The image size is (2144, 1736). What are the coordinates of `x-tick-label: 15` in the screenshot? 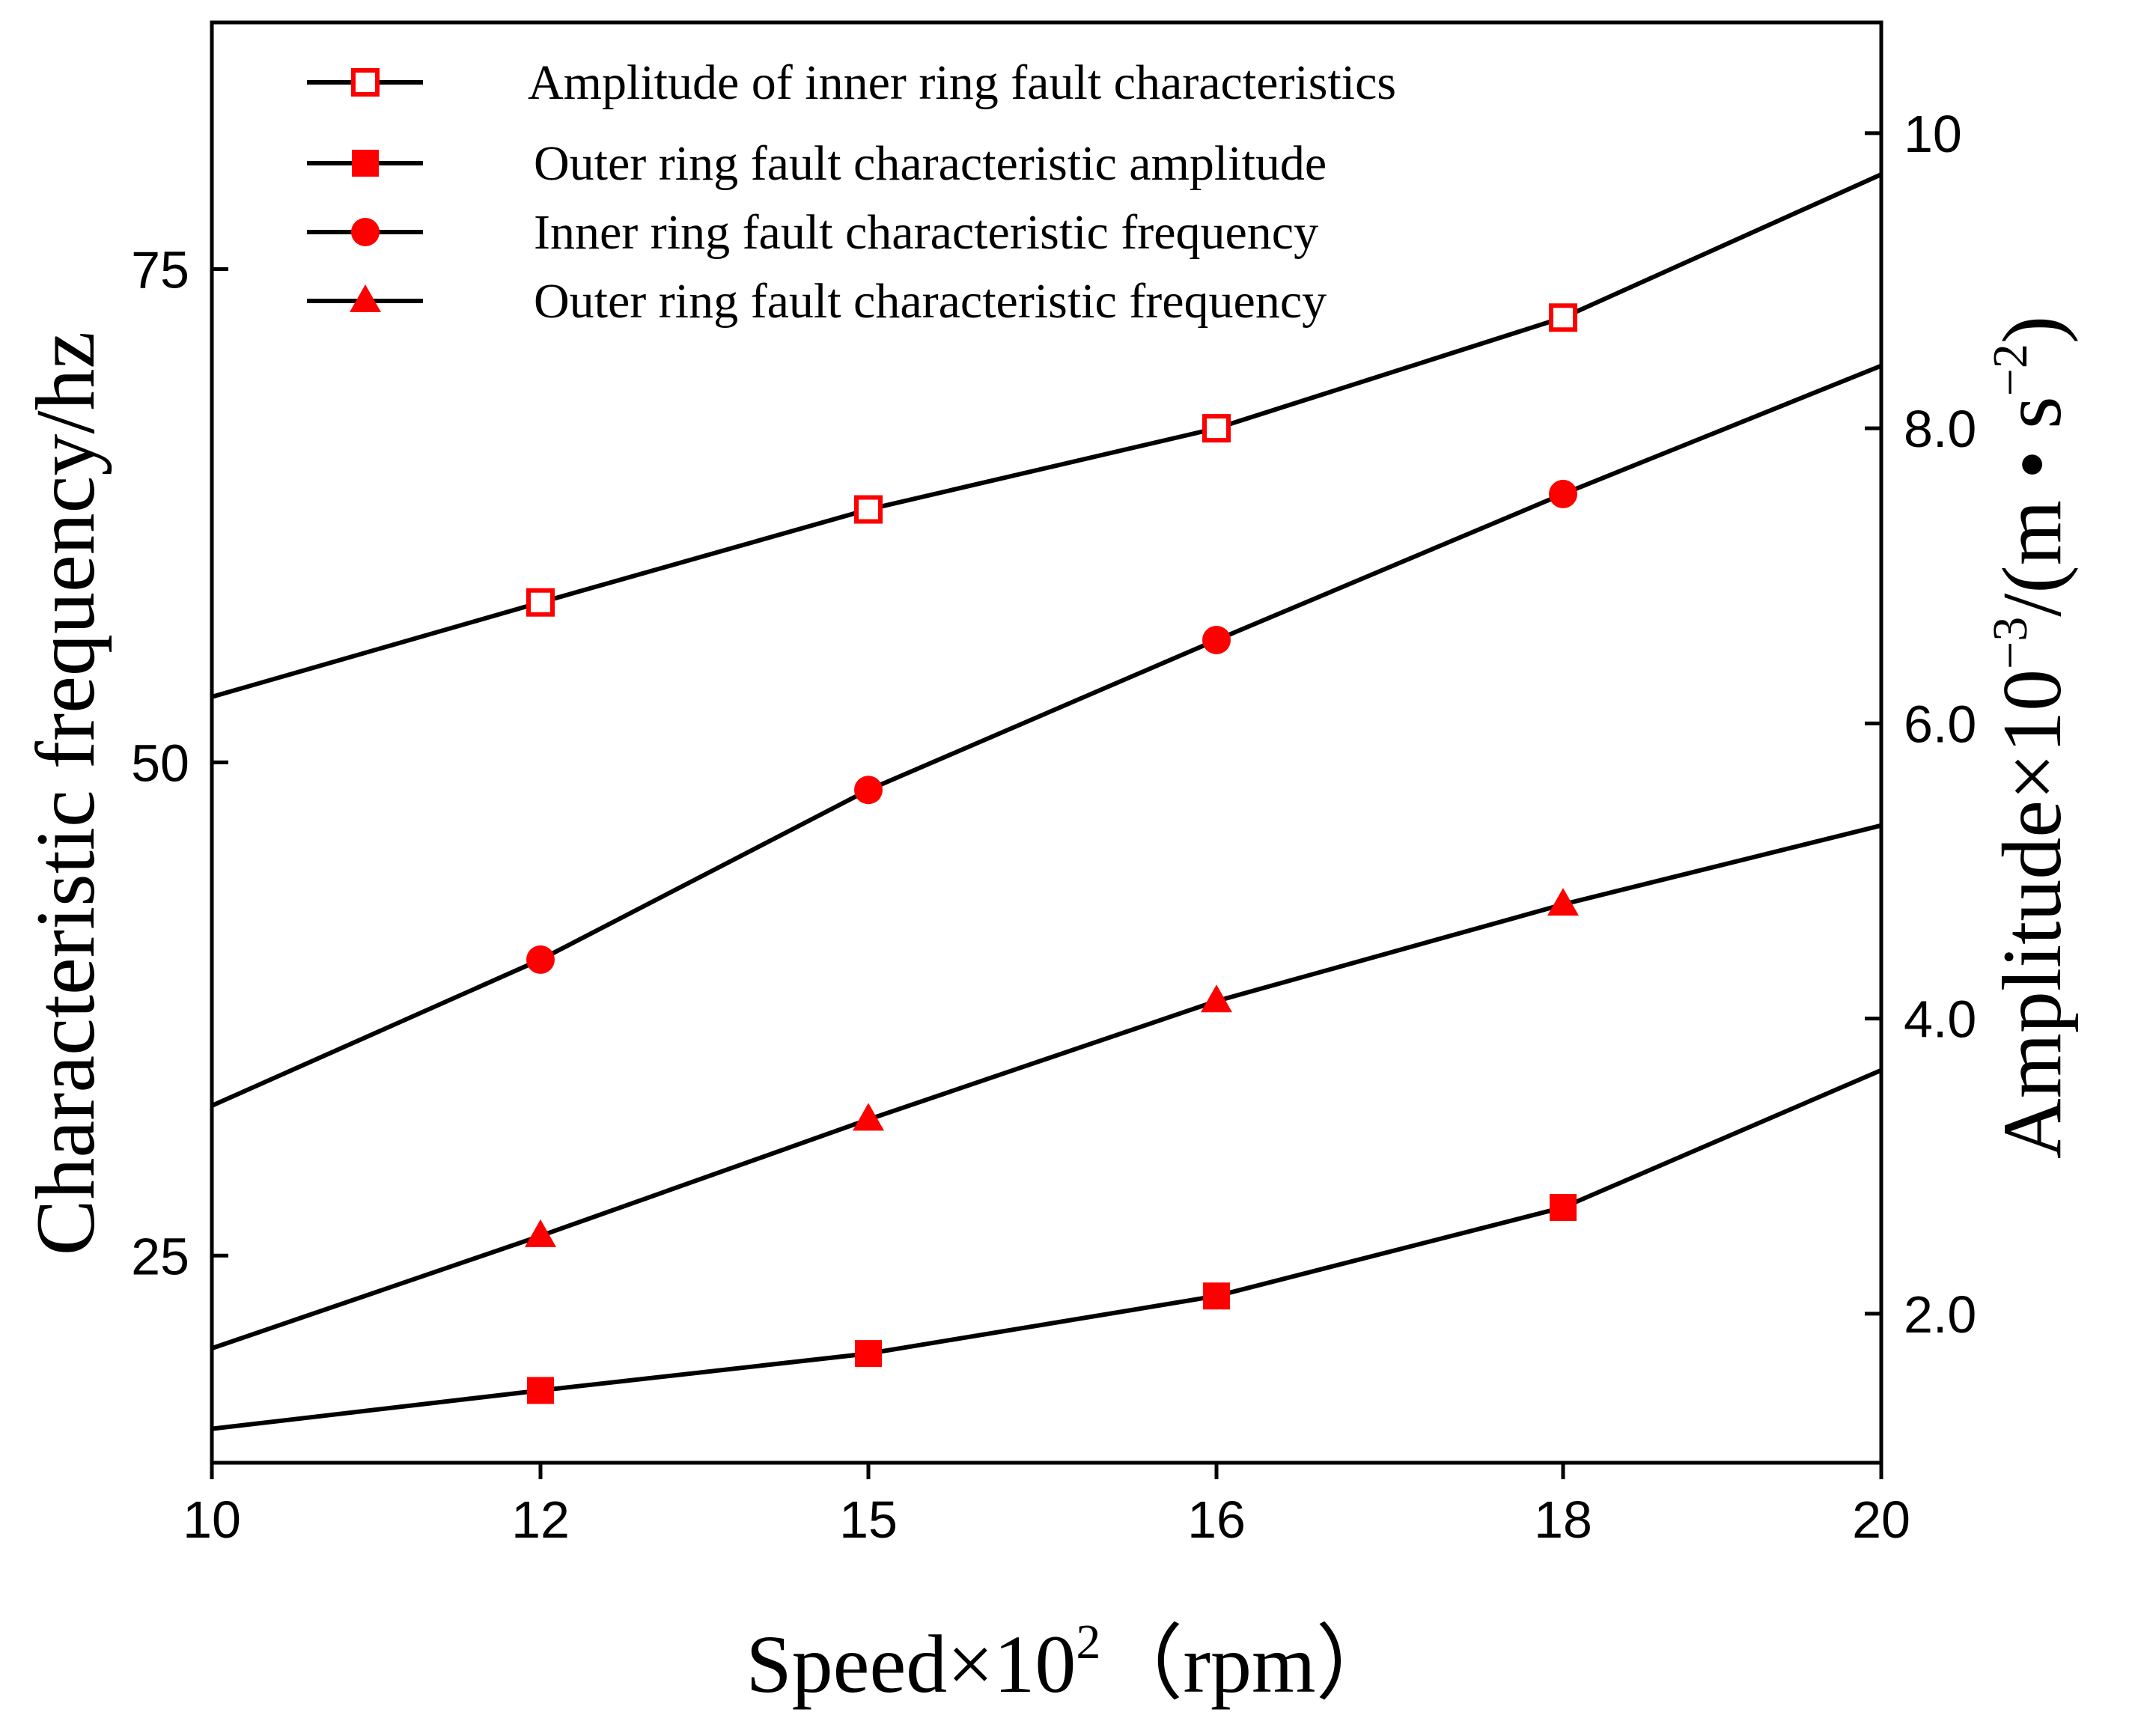 It's located at (868, 1519).